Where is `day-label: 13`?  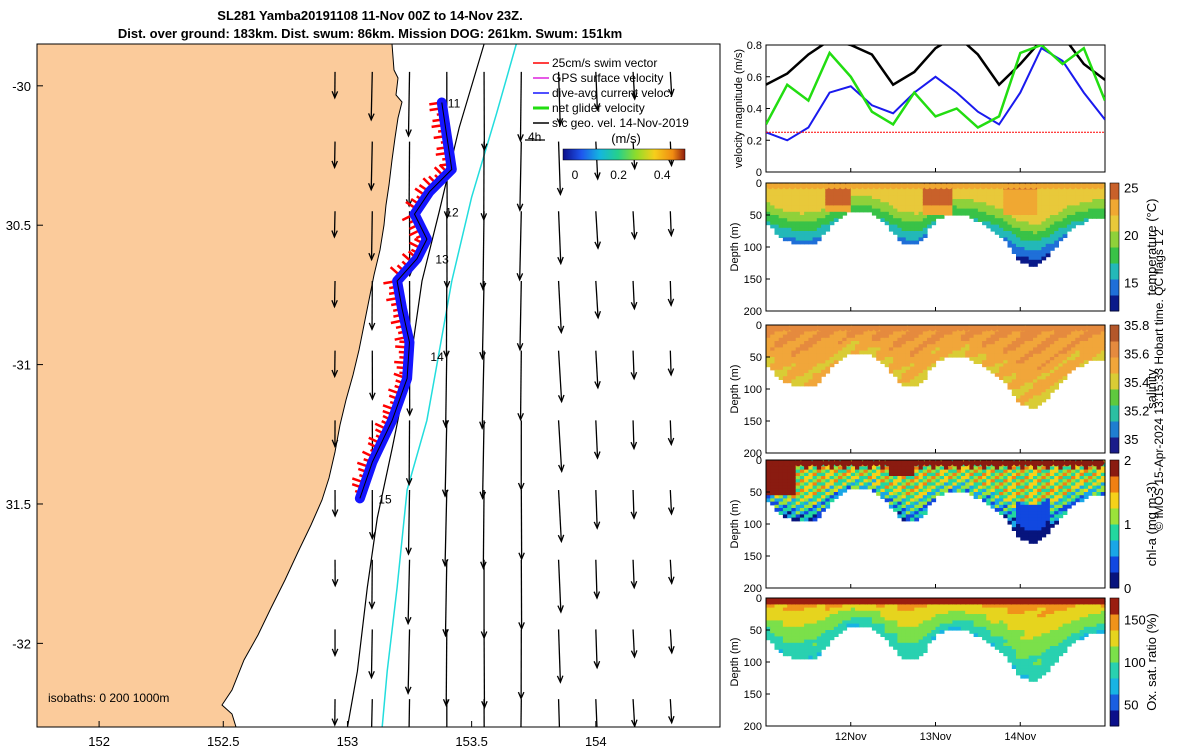 day-label: 13 is located at coordinates (442, 260).